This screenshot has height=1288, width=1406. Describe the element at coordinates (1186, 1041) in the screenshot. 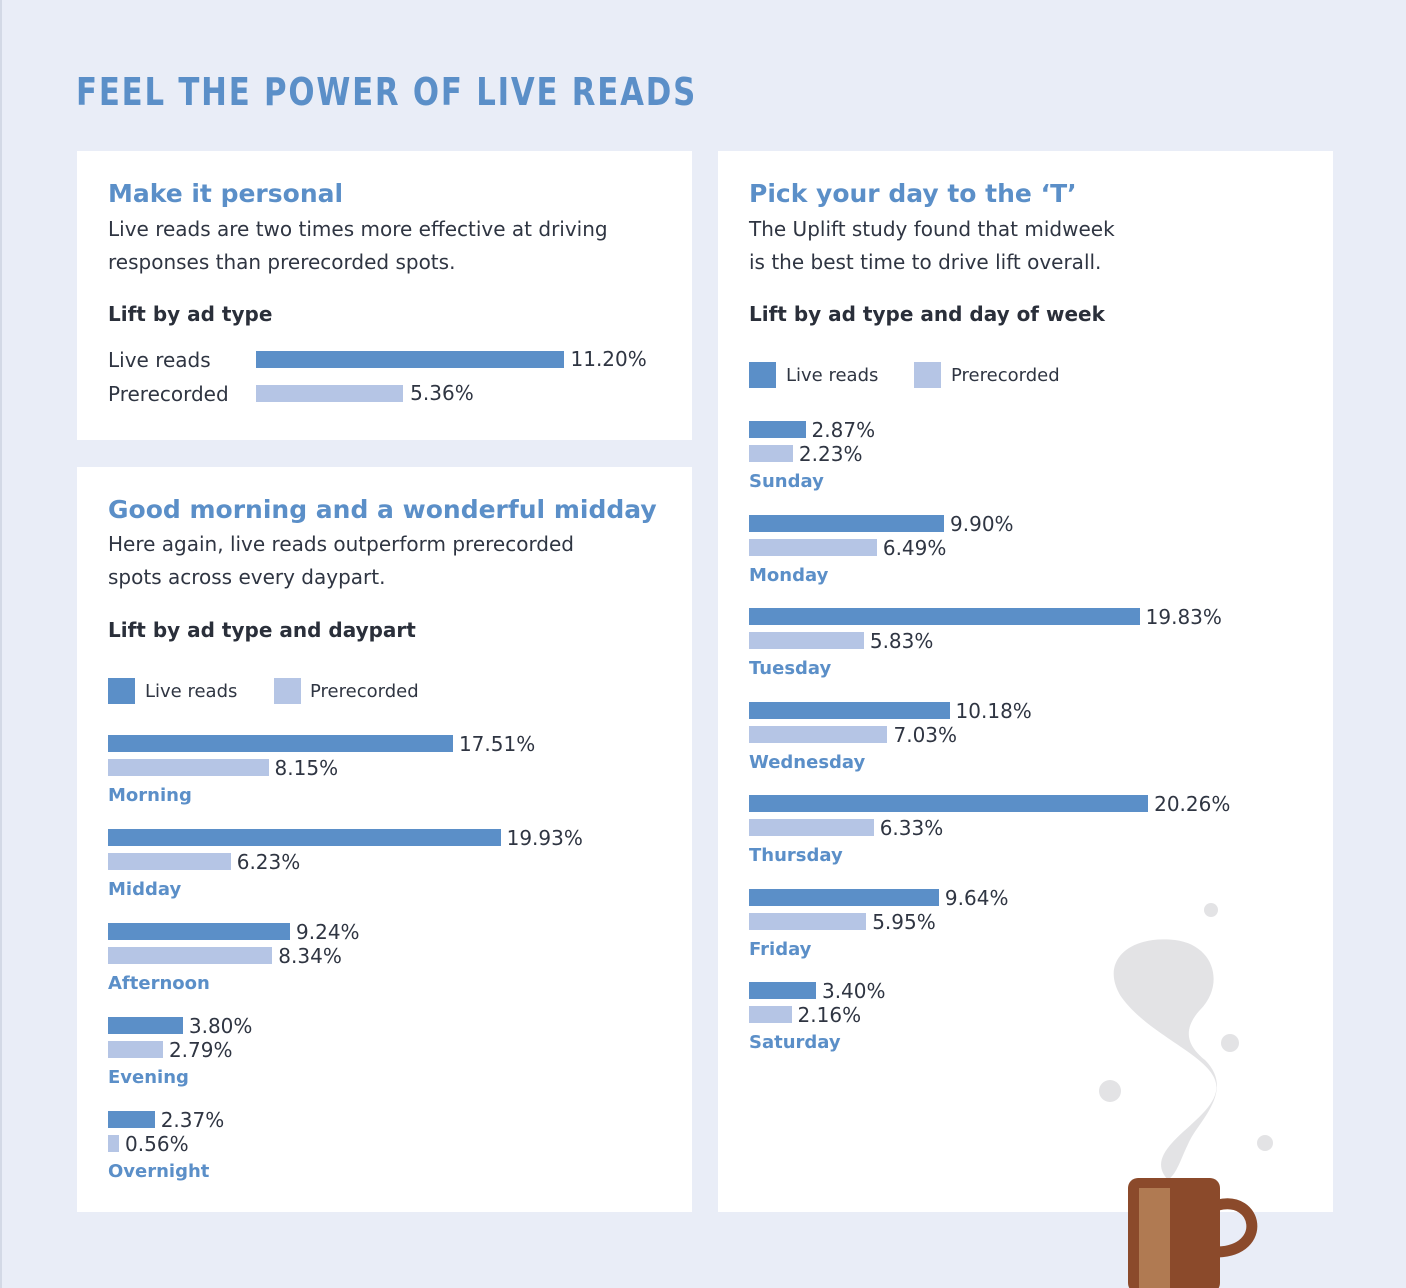

I see `steam-icon` at that location.